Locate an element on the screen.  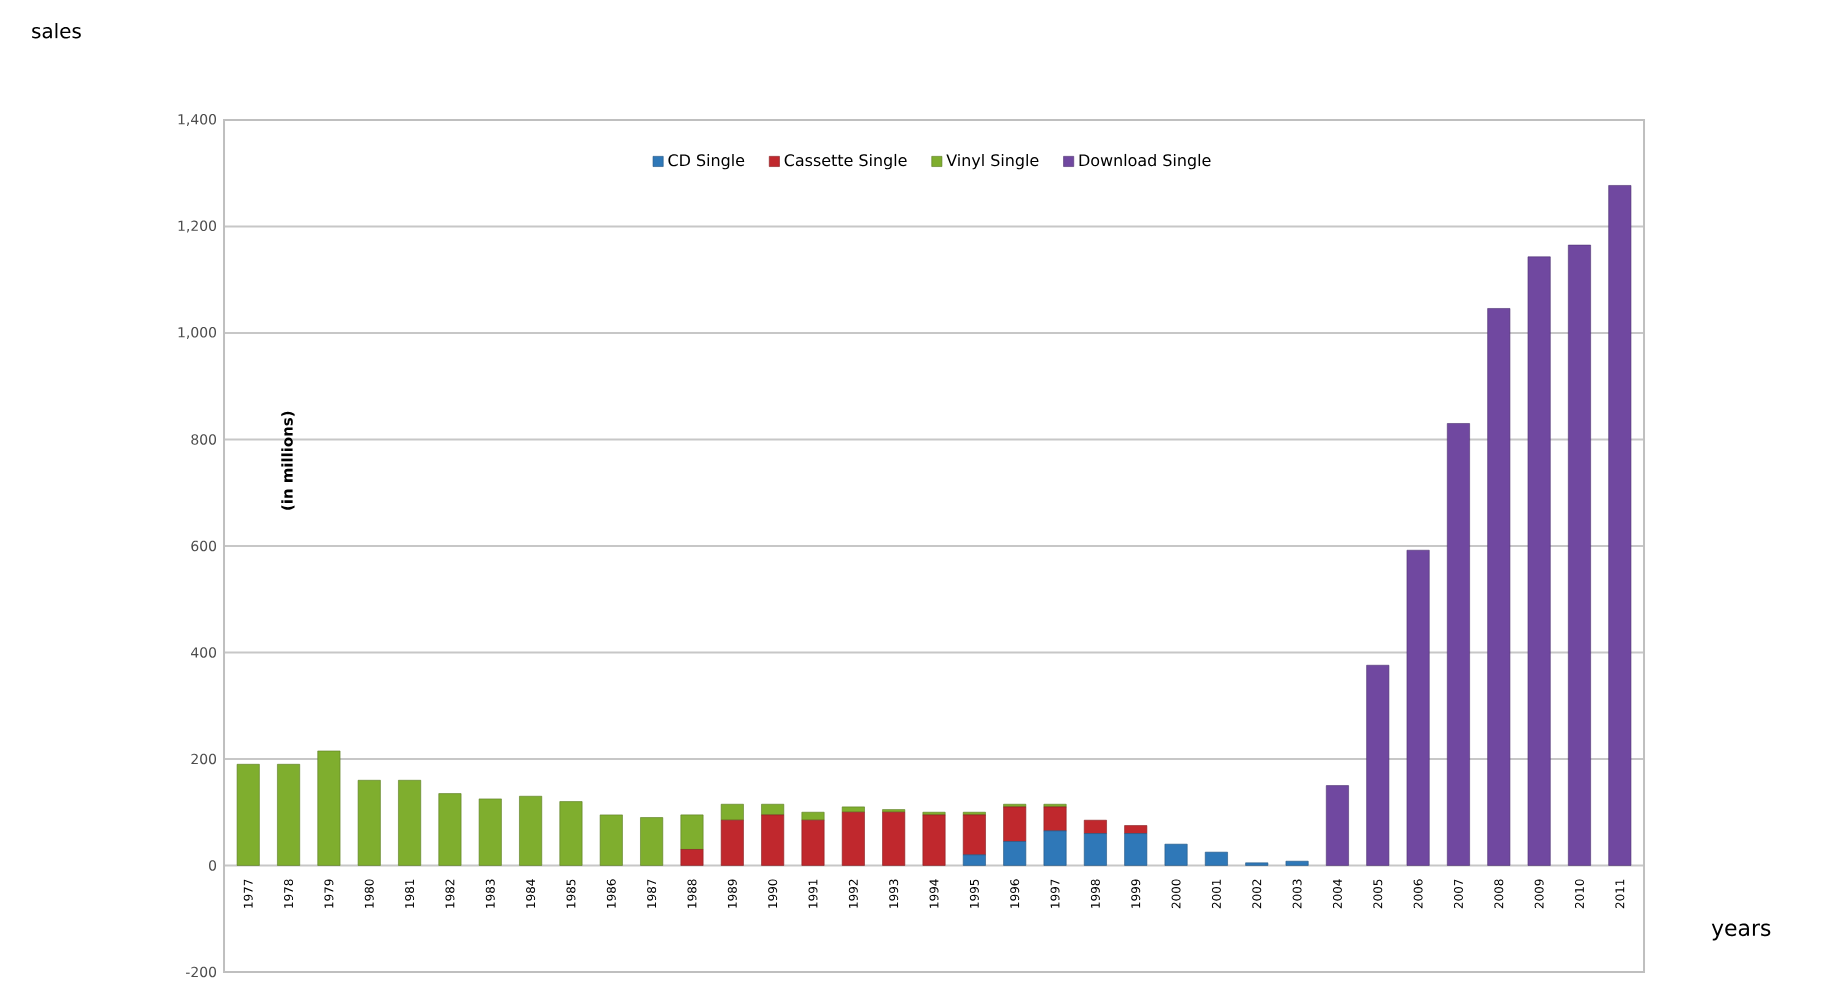
text: sales is located at coordinates (56, 30).